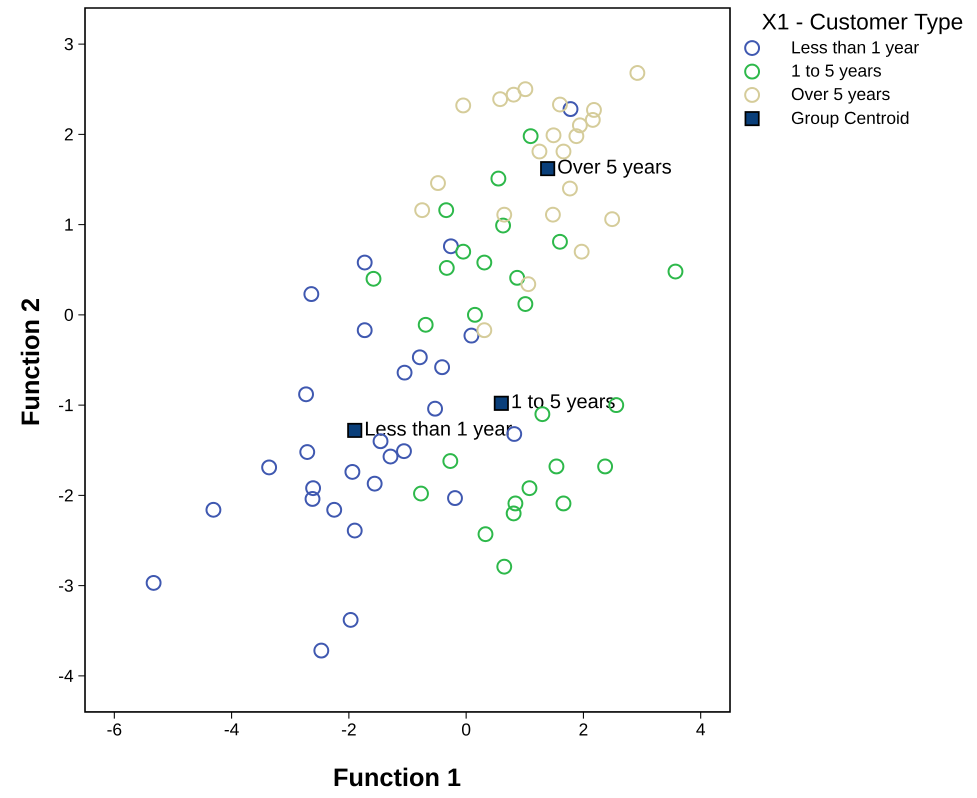  I want to click on y-tick-label: 2, so click(68, 134).